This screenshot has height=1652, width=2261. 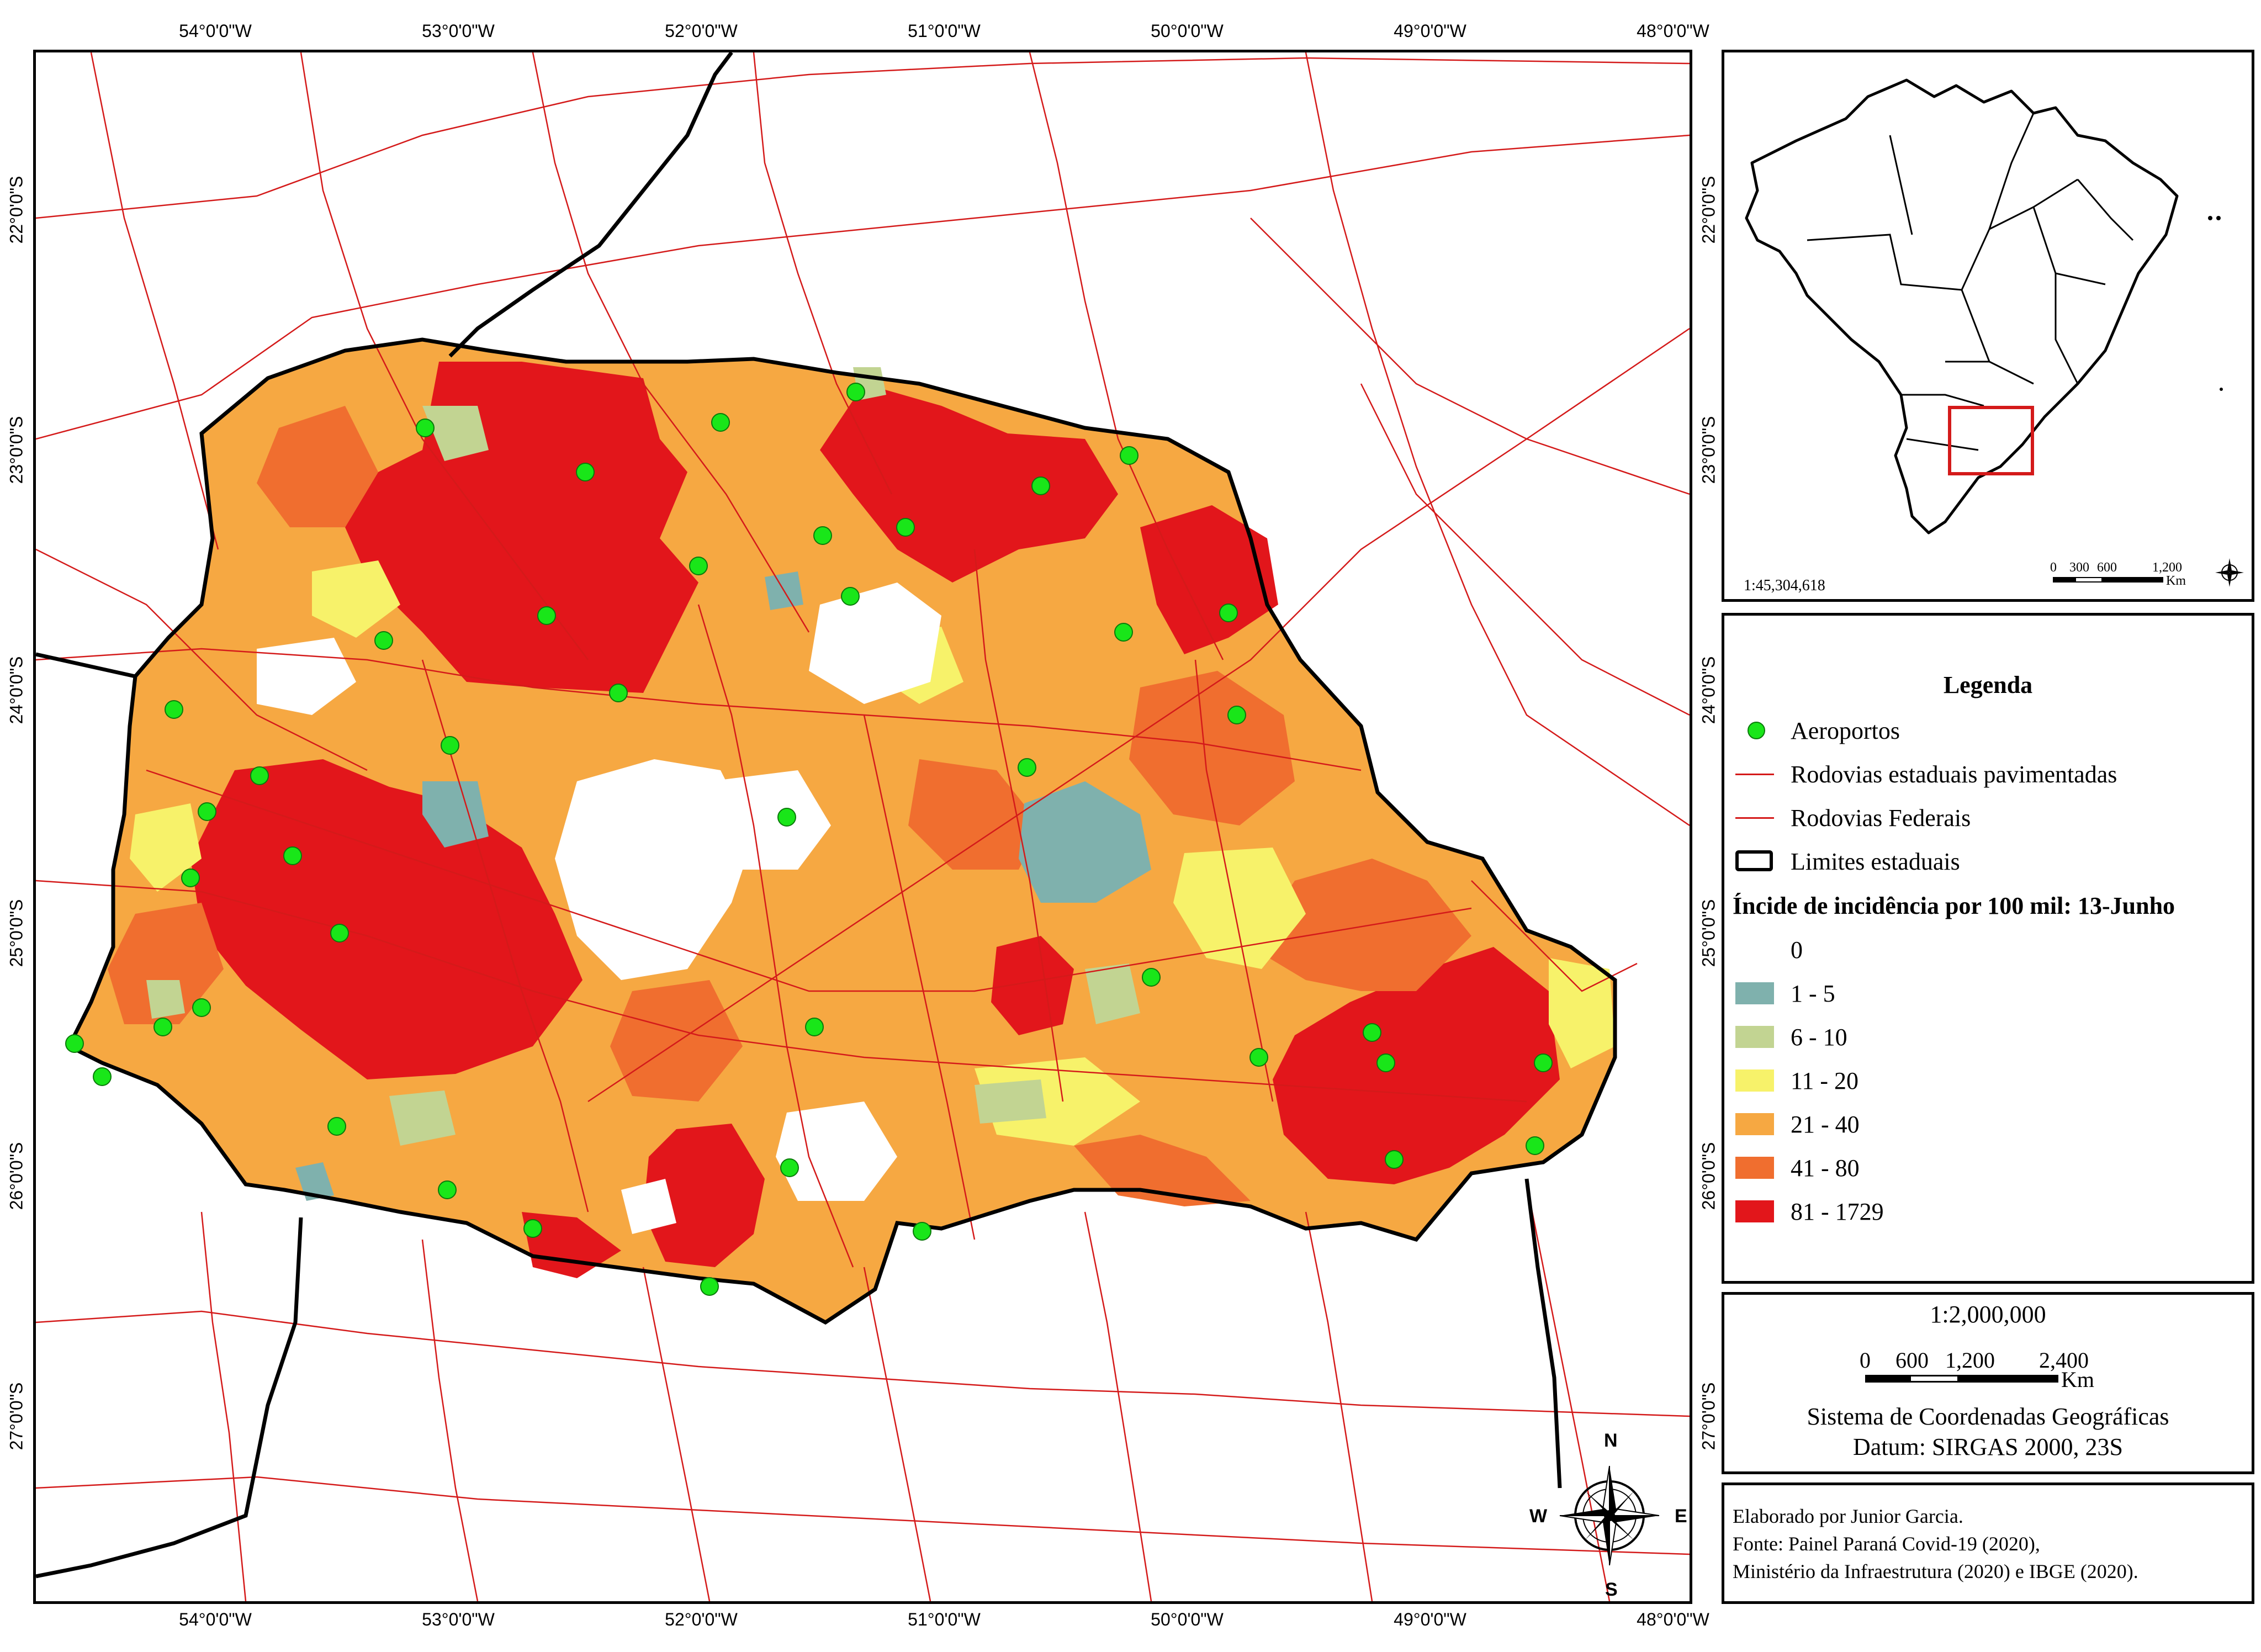 What do you see at coordinates (1769, 949) in the screenshot?
I see `legend-class: 0` at bounding box center [1769, 949].